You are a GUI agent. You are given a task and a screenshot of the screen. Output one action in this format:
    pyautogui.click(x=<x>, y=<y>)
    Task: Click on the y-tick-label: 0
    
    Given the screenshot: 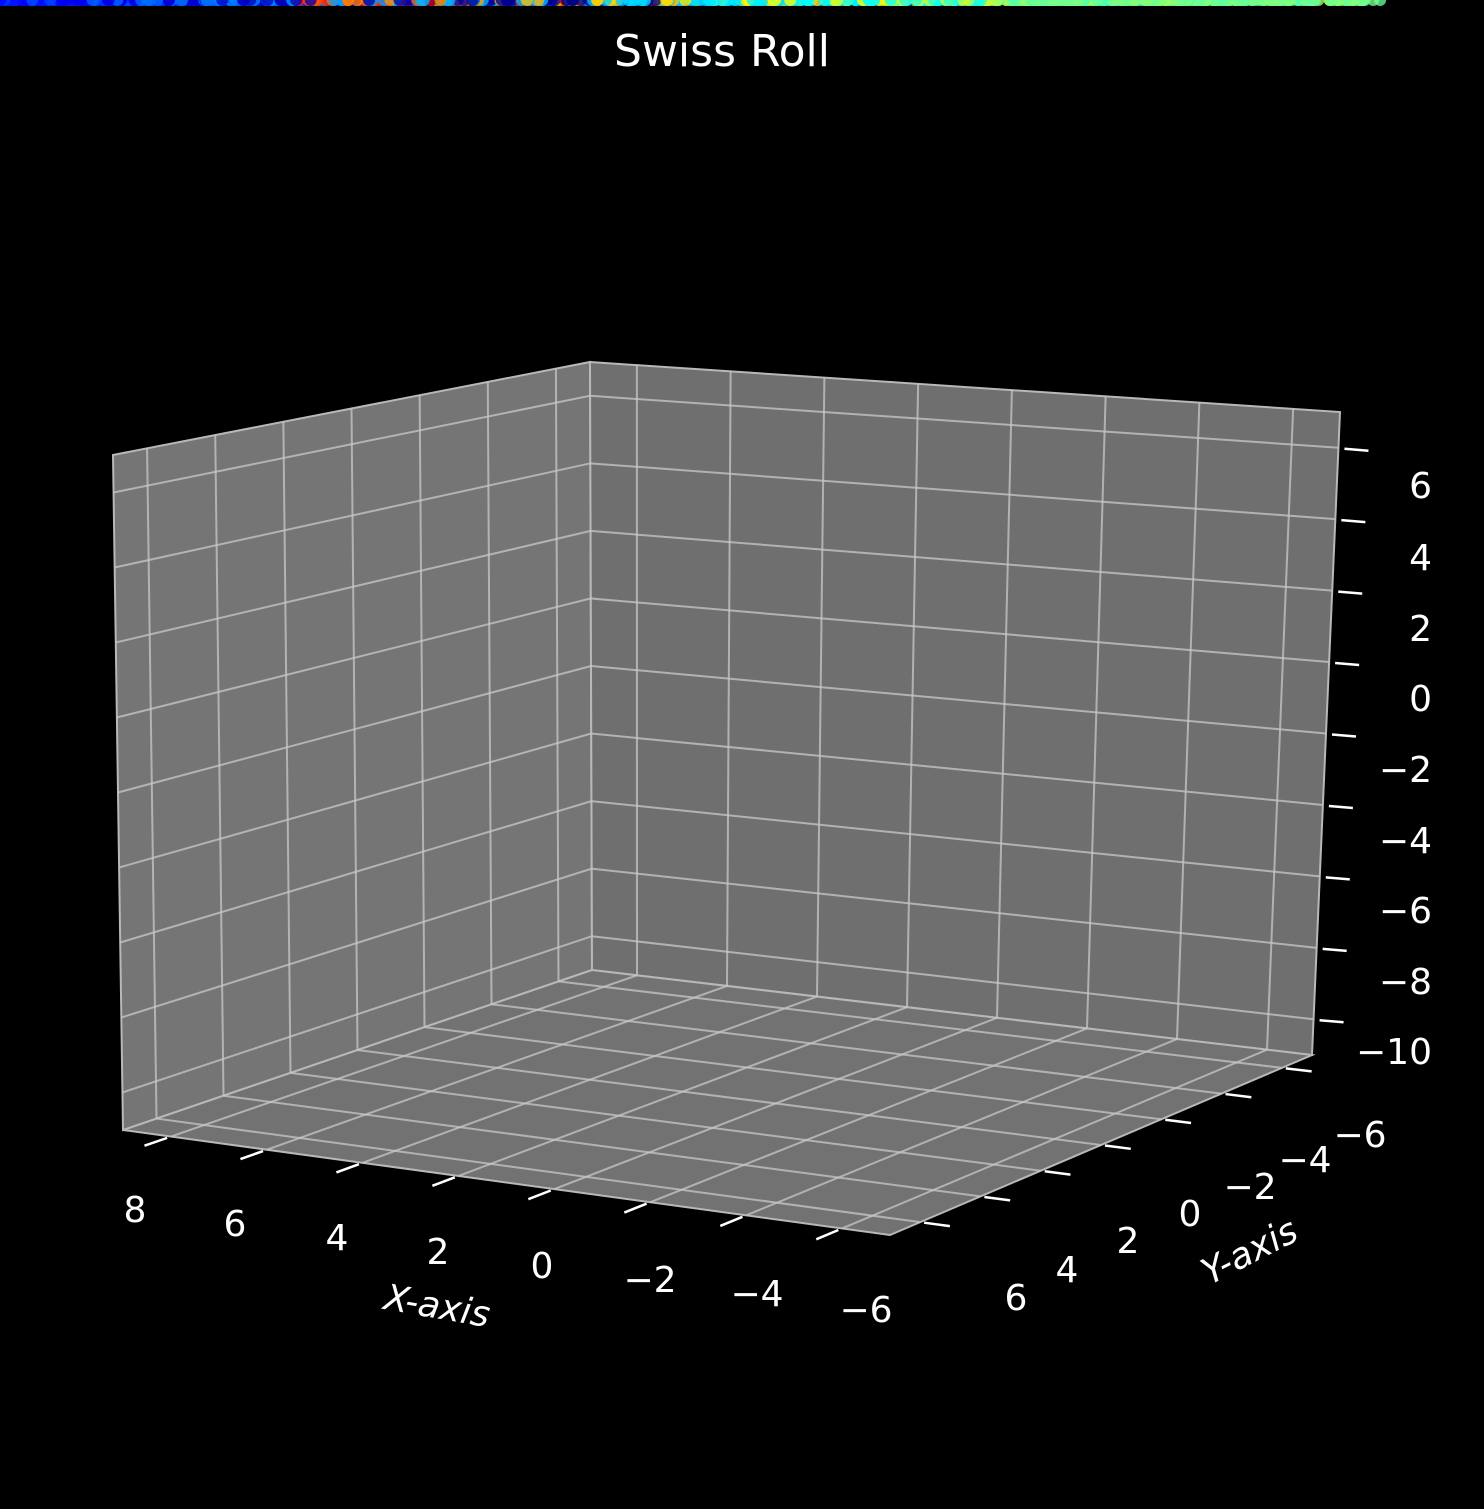 What is the action you would take?
    pyautogui.click(x=1190, y=1214)
    